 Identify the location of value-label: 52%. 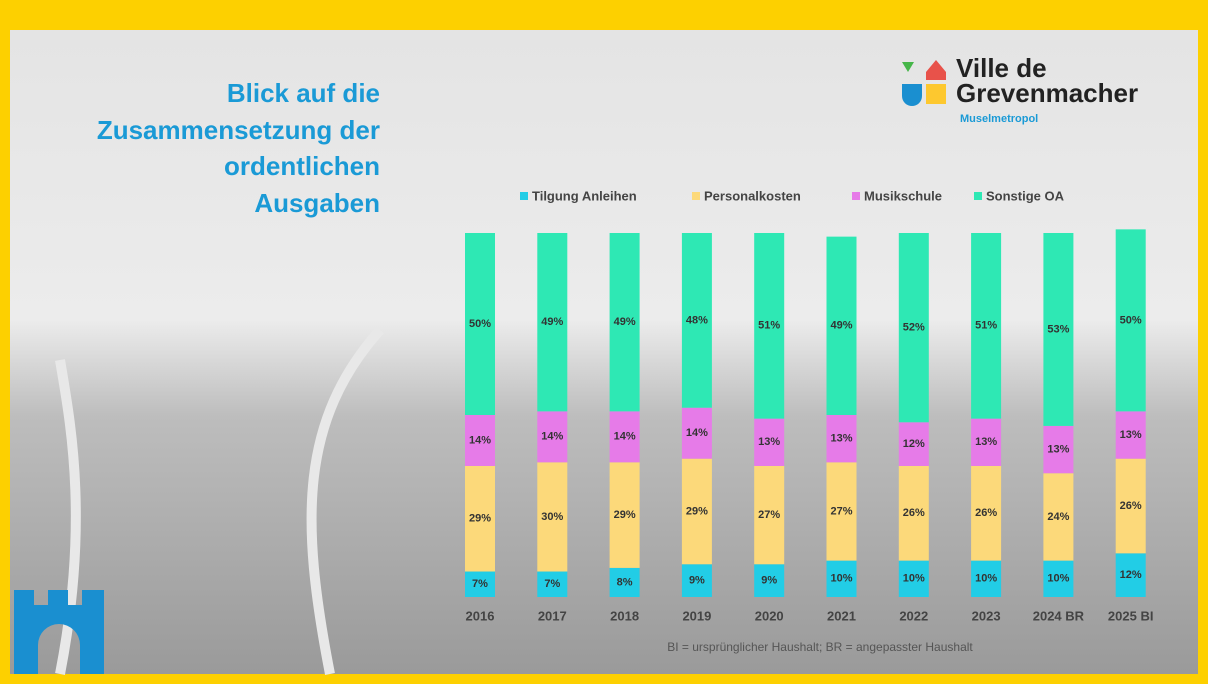
(914, 328).